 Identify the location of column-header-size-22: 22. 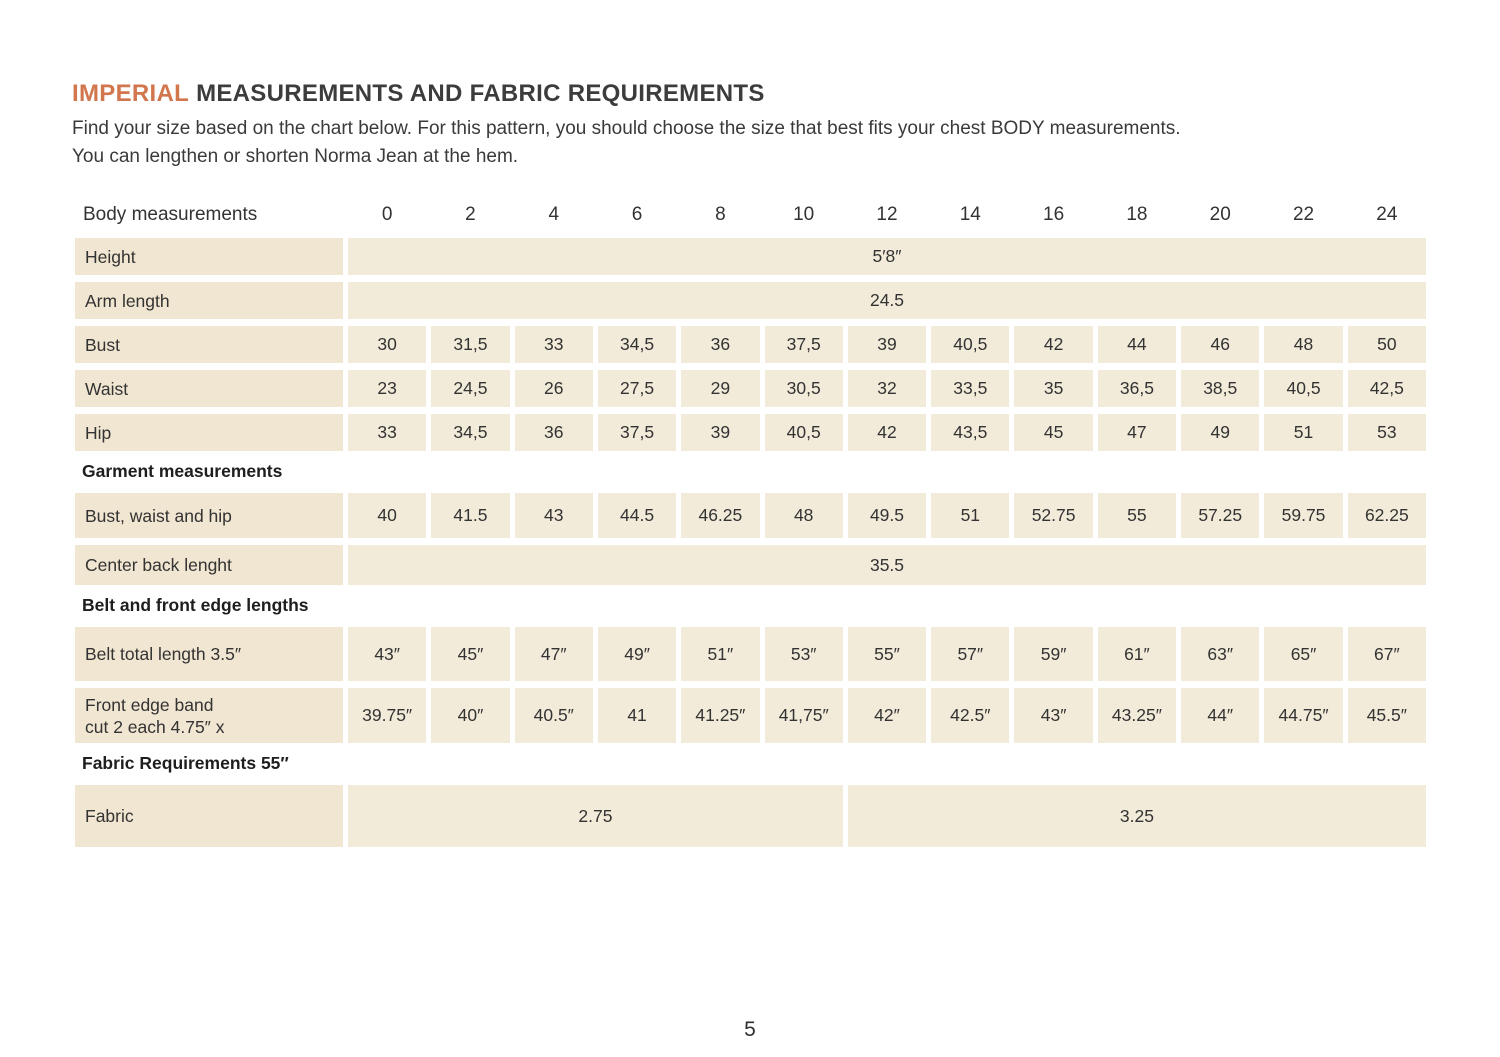
(1303, 214).